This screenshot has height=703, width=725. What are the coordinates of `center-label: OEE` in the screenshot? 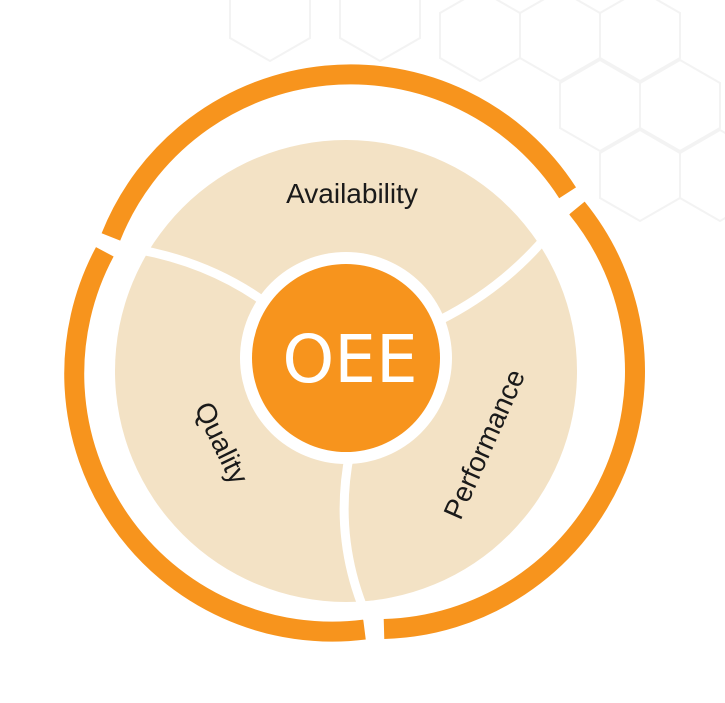 It's located at (349, 359).